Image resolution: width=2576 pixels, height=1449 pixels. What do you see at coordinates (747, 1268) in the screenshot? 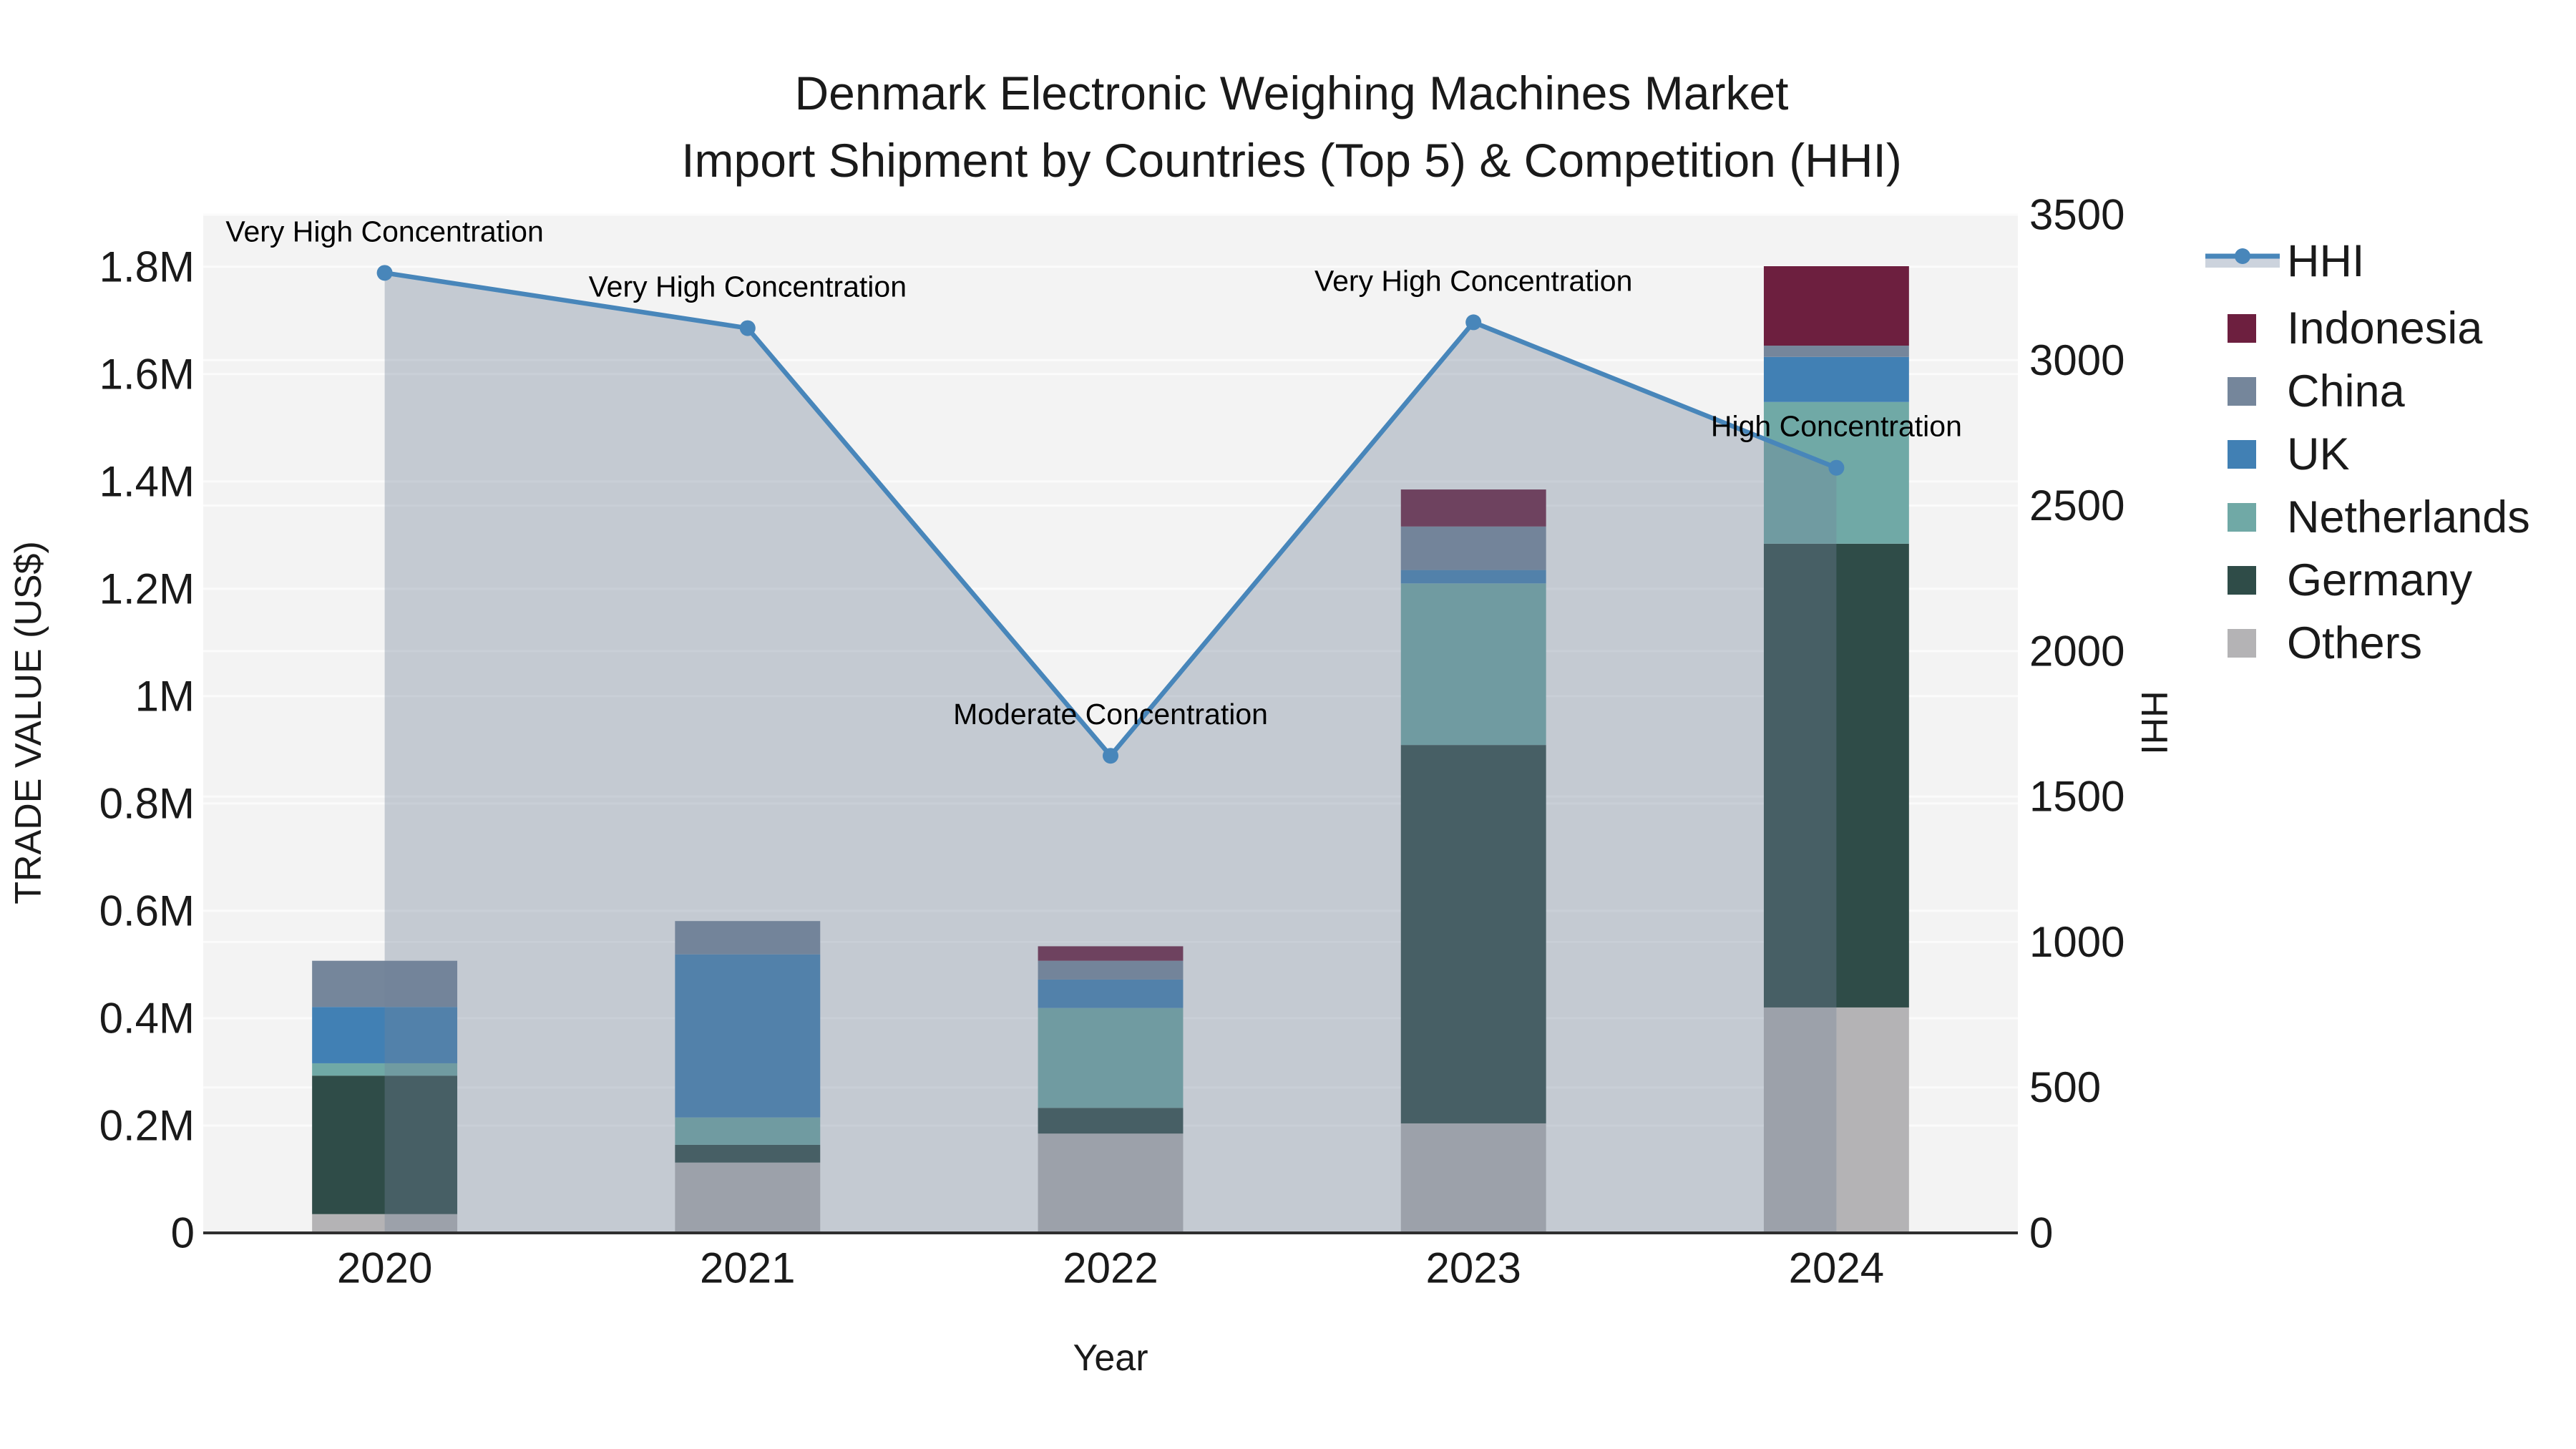
I see `x-tick-2021: 2021` at bounding box center [747, 1268].